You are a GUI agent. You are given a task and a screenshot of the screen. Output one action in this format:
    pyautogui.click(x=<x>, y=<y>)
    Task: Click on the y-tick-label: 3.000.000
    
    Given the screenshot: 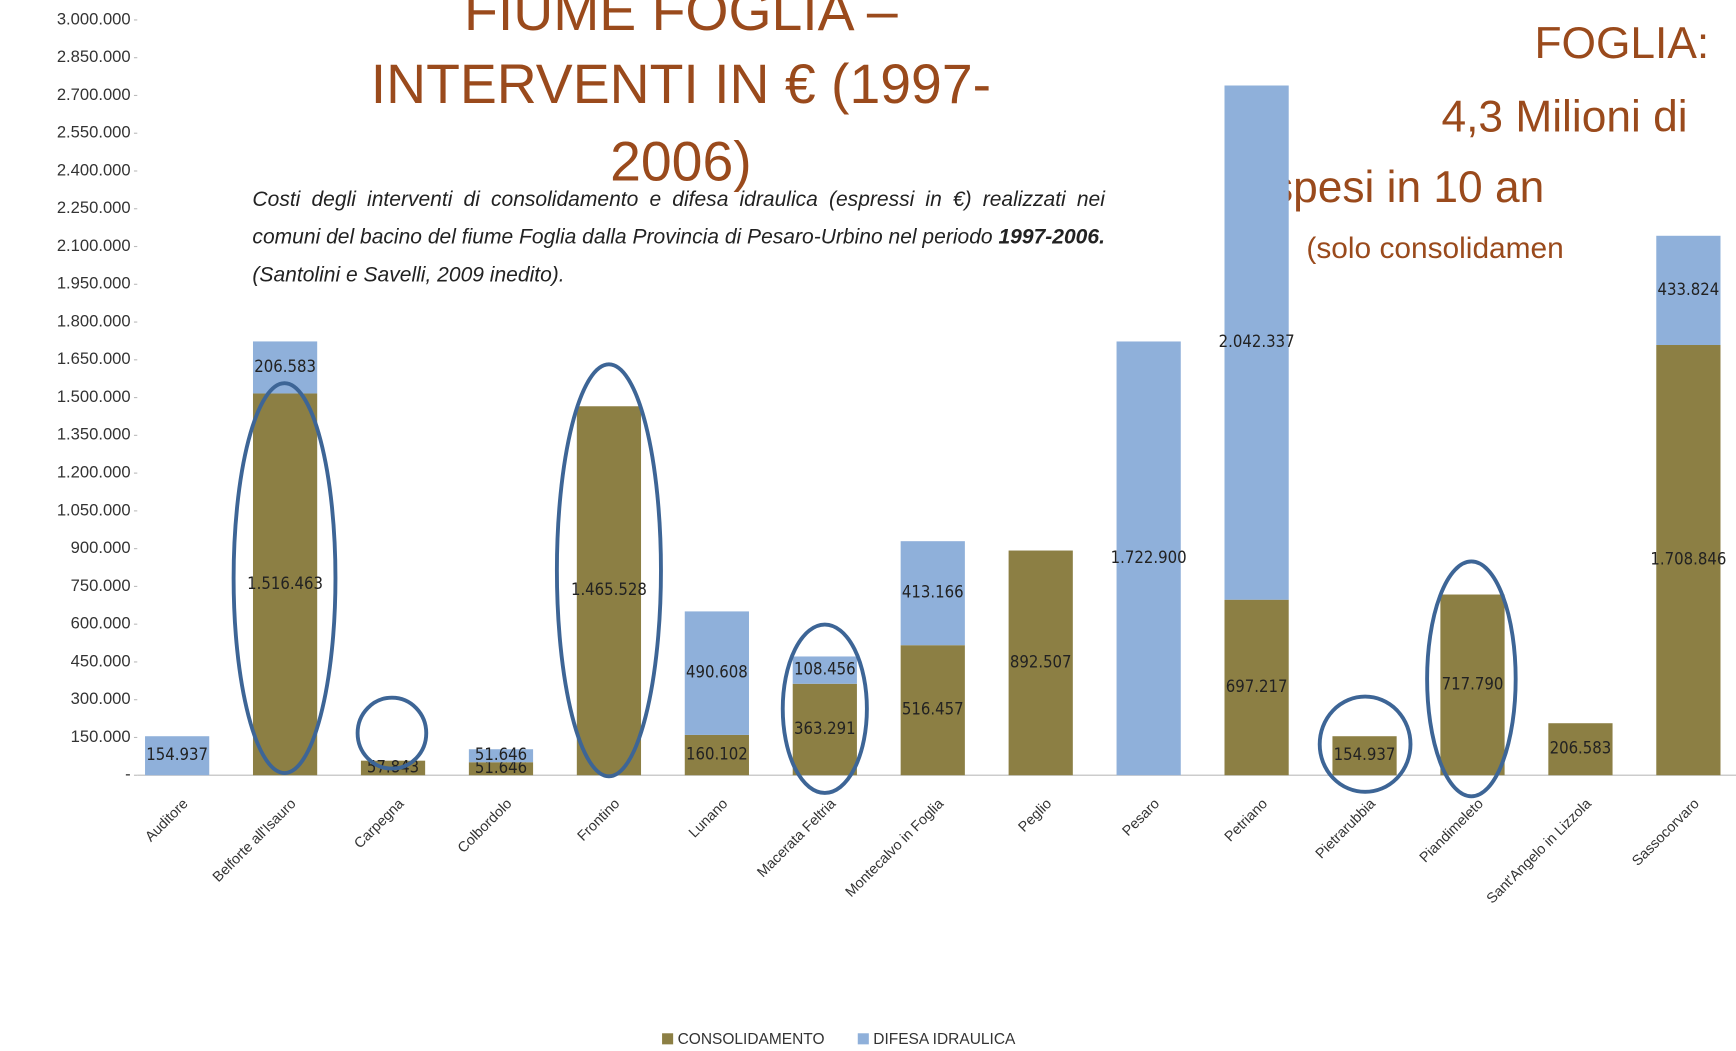 What is the action you would take?
    pyautogui.click(x=94, y=18)
    